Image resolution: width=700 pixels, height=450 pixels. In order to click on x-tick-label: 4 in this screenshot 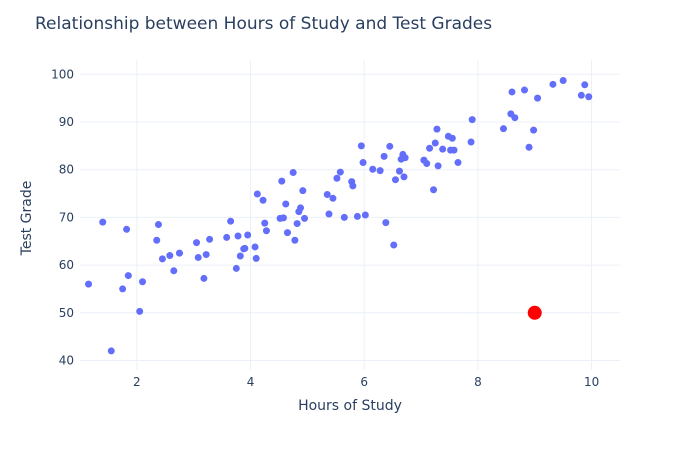, I will do `click(251, 382)`.